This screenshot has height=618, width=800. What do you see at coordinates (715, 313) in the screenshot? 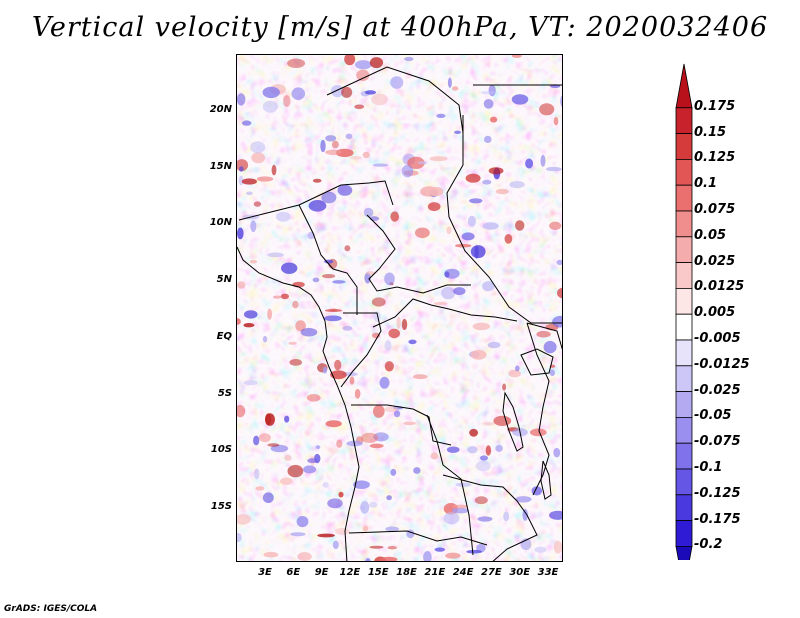
I see `colorbar-label: 0.005` at bounding box center [715, 313].